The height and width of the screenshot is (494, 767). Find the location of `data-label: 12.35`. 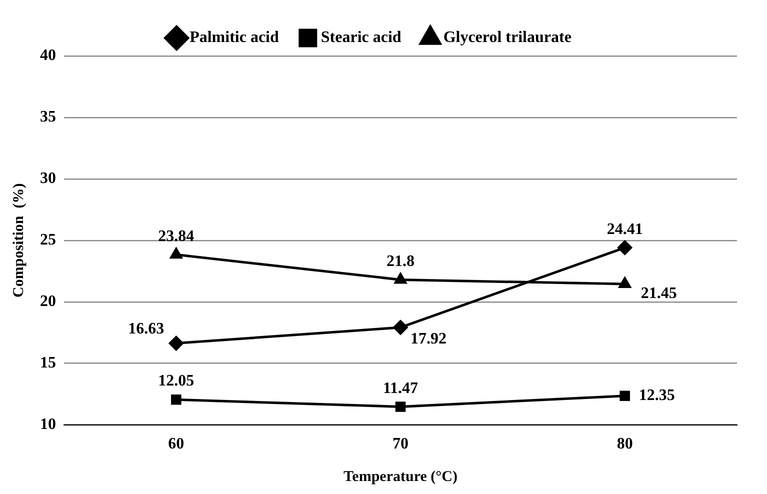

data-label: 12.35 is located at coordinates (656, 395).